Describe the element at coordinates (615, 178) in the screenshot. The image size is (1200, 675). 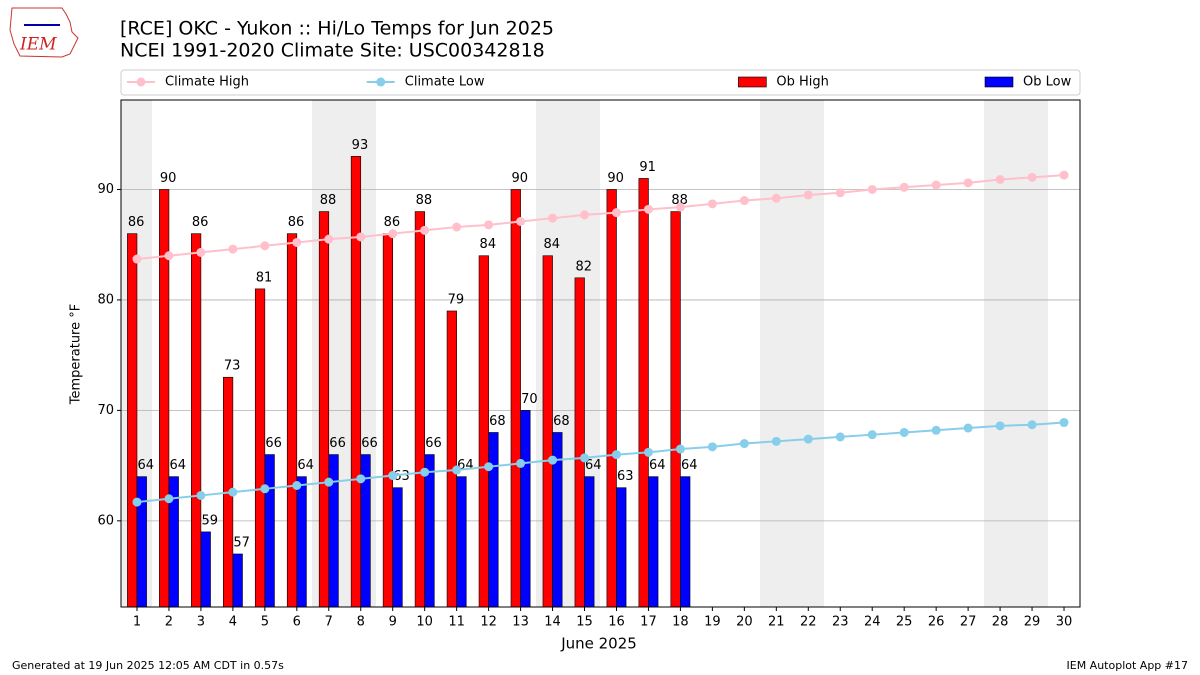
I see `data-label: 90` at that location.